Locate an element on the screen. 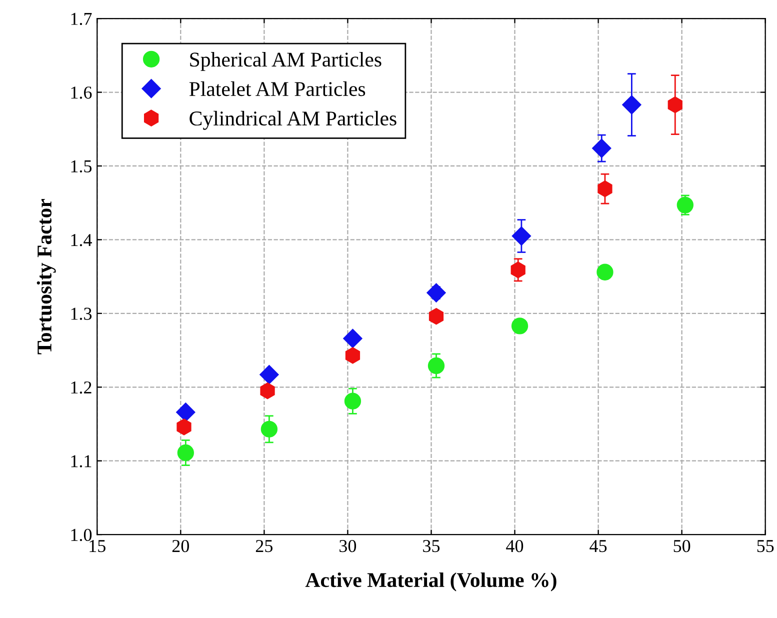 The width and height of the screenshot is (777, 618). x-axis-title: Active Material (Volume %) is located at coordinates (430, 582).